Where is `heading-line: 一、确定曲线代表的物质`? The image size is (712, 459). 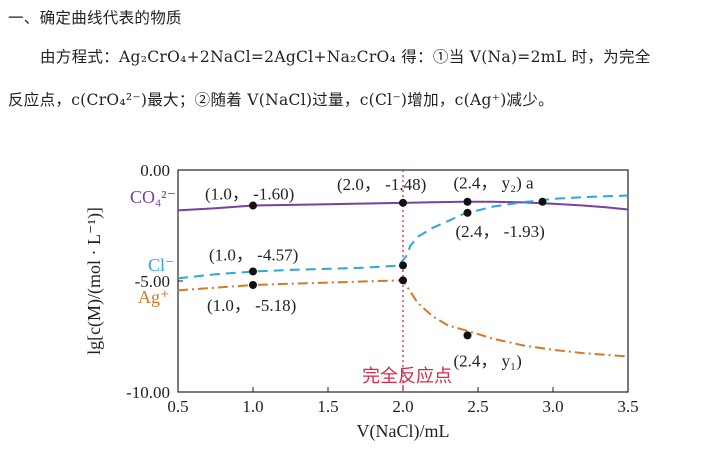 heading-line: 一、确定曲线代表的物质 is located at coordinates (95, 18).